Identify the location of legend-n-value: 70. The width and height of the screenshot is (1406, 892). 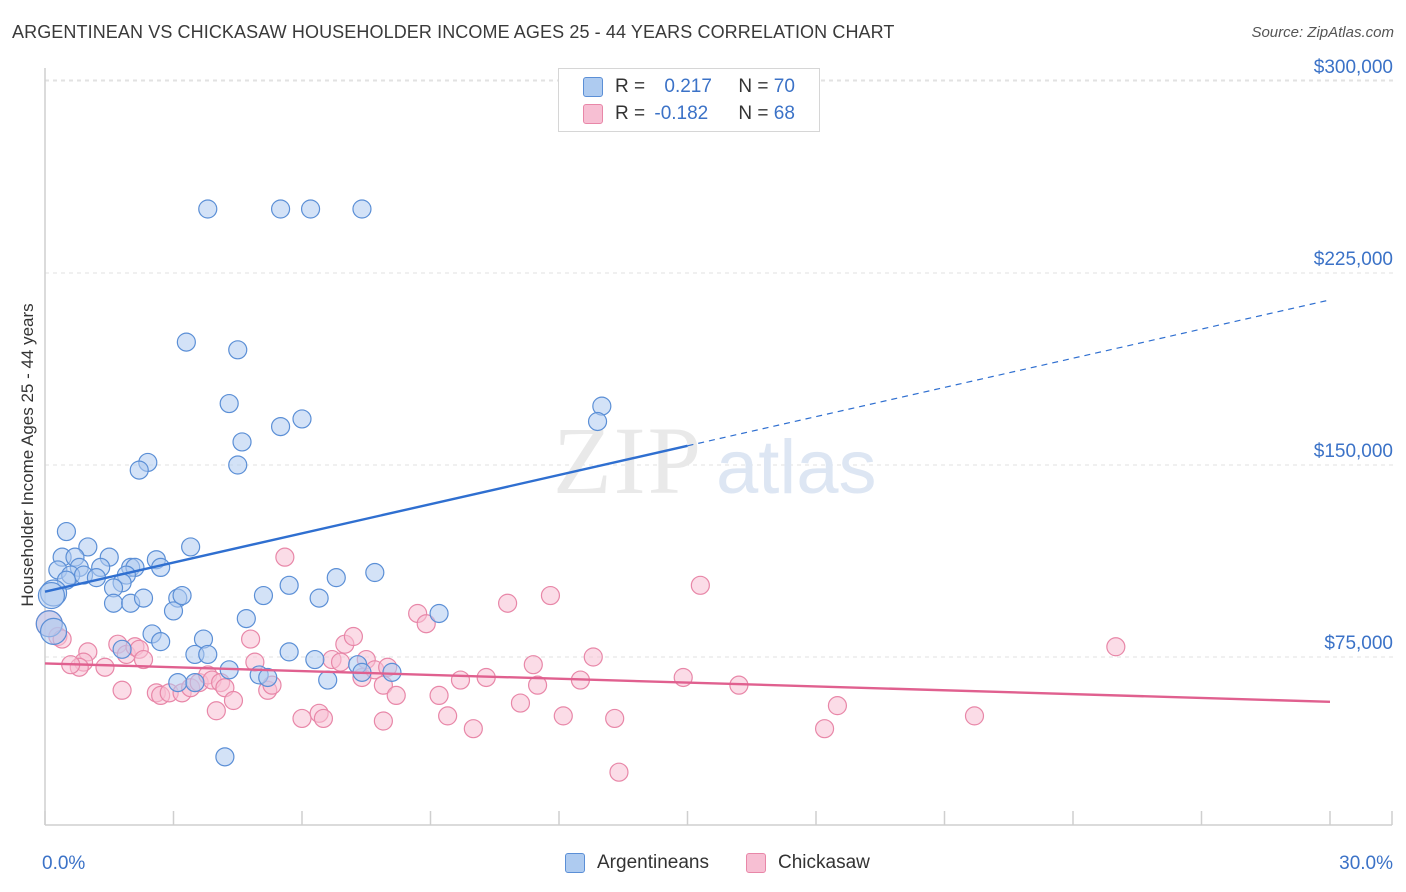
(784, 86).